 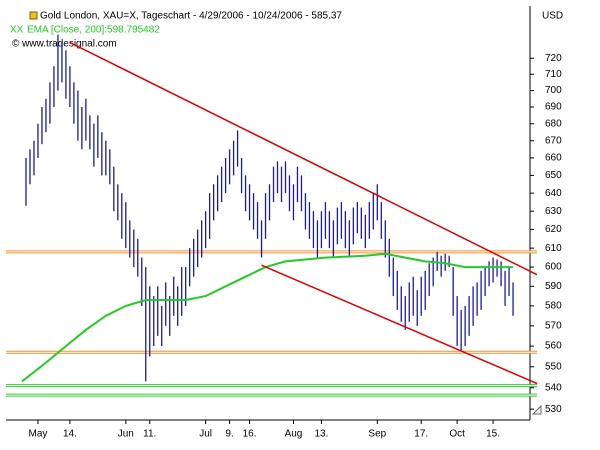 What do you see at coordinates (399, 324) in the screenshot?
I see `trend-line` at bounding box center [399, 324].